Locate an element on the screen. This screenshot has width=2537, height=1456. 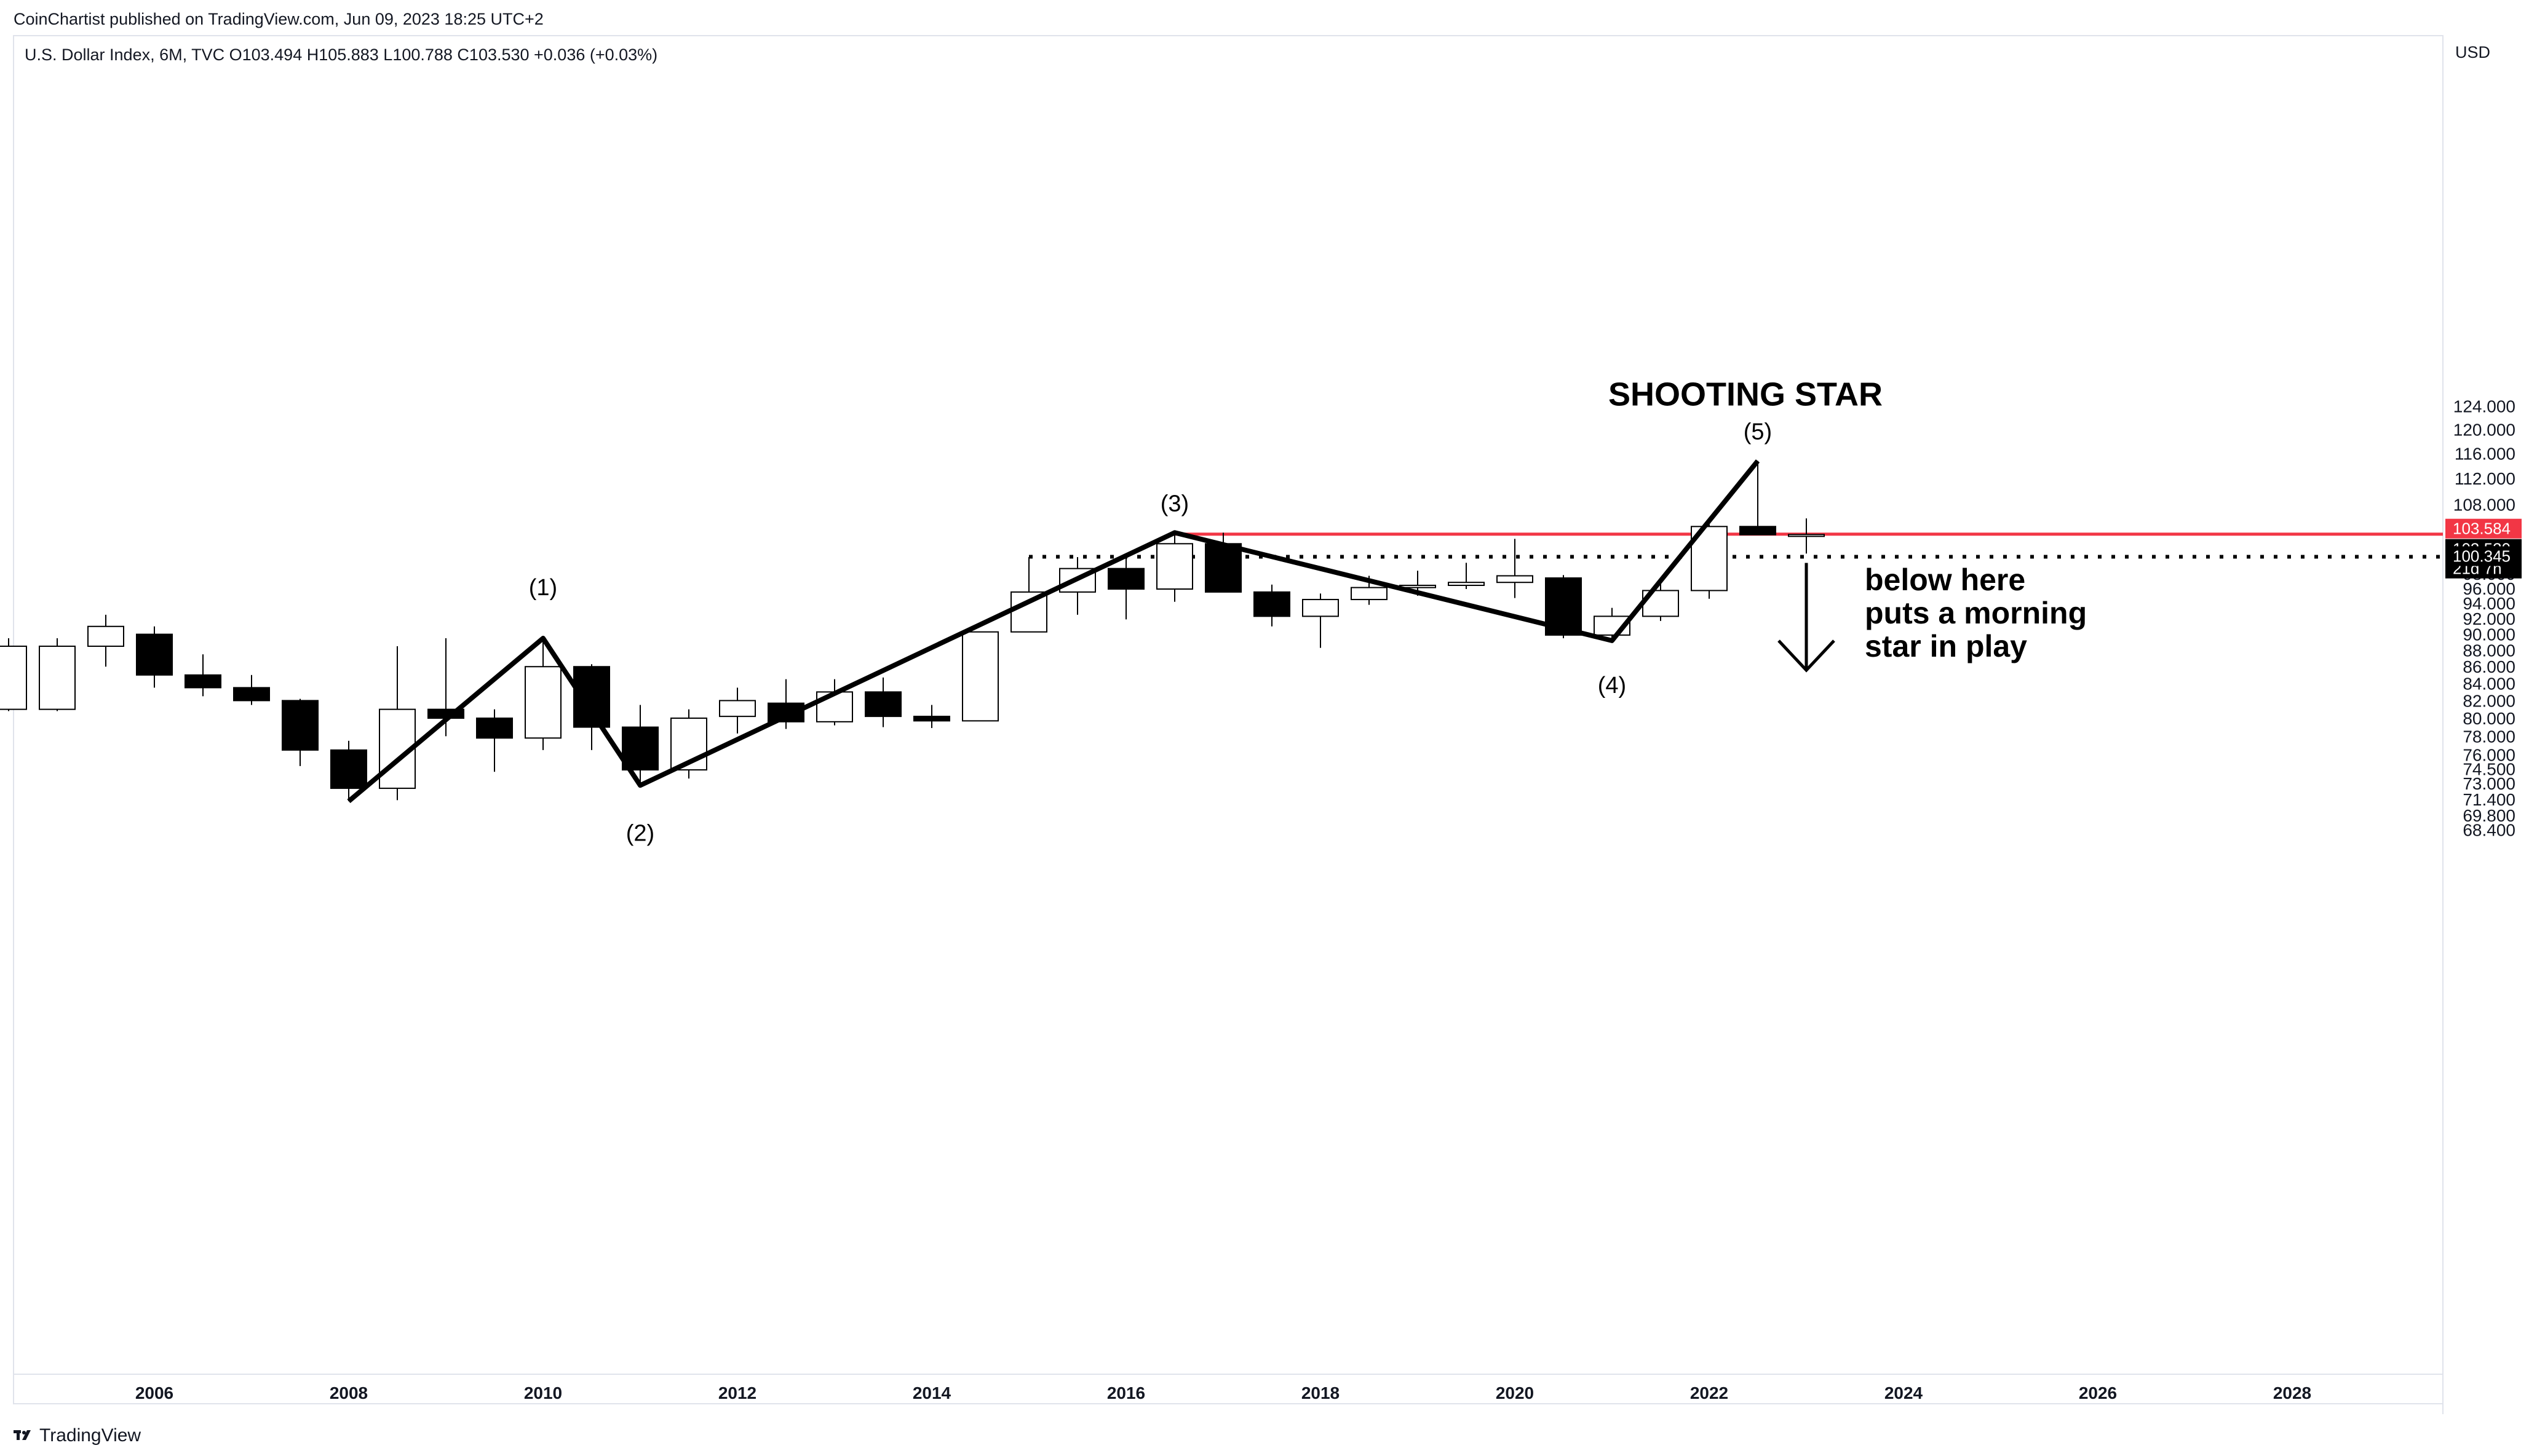
wave-label: (4) is located at coordinates (1612, 685).